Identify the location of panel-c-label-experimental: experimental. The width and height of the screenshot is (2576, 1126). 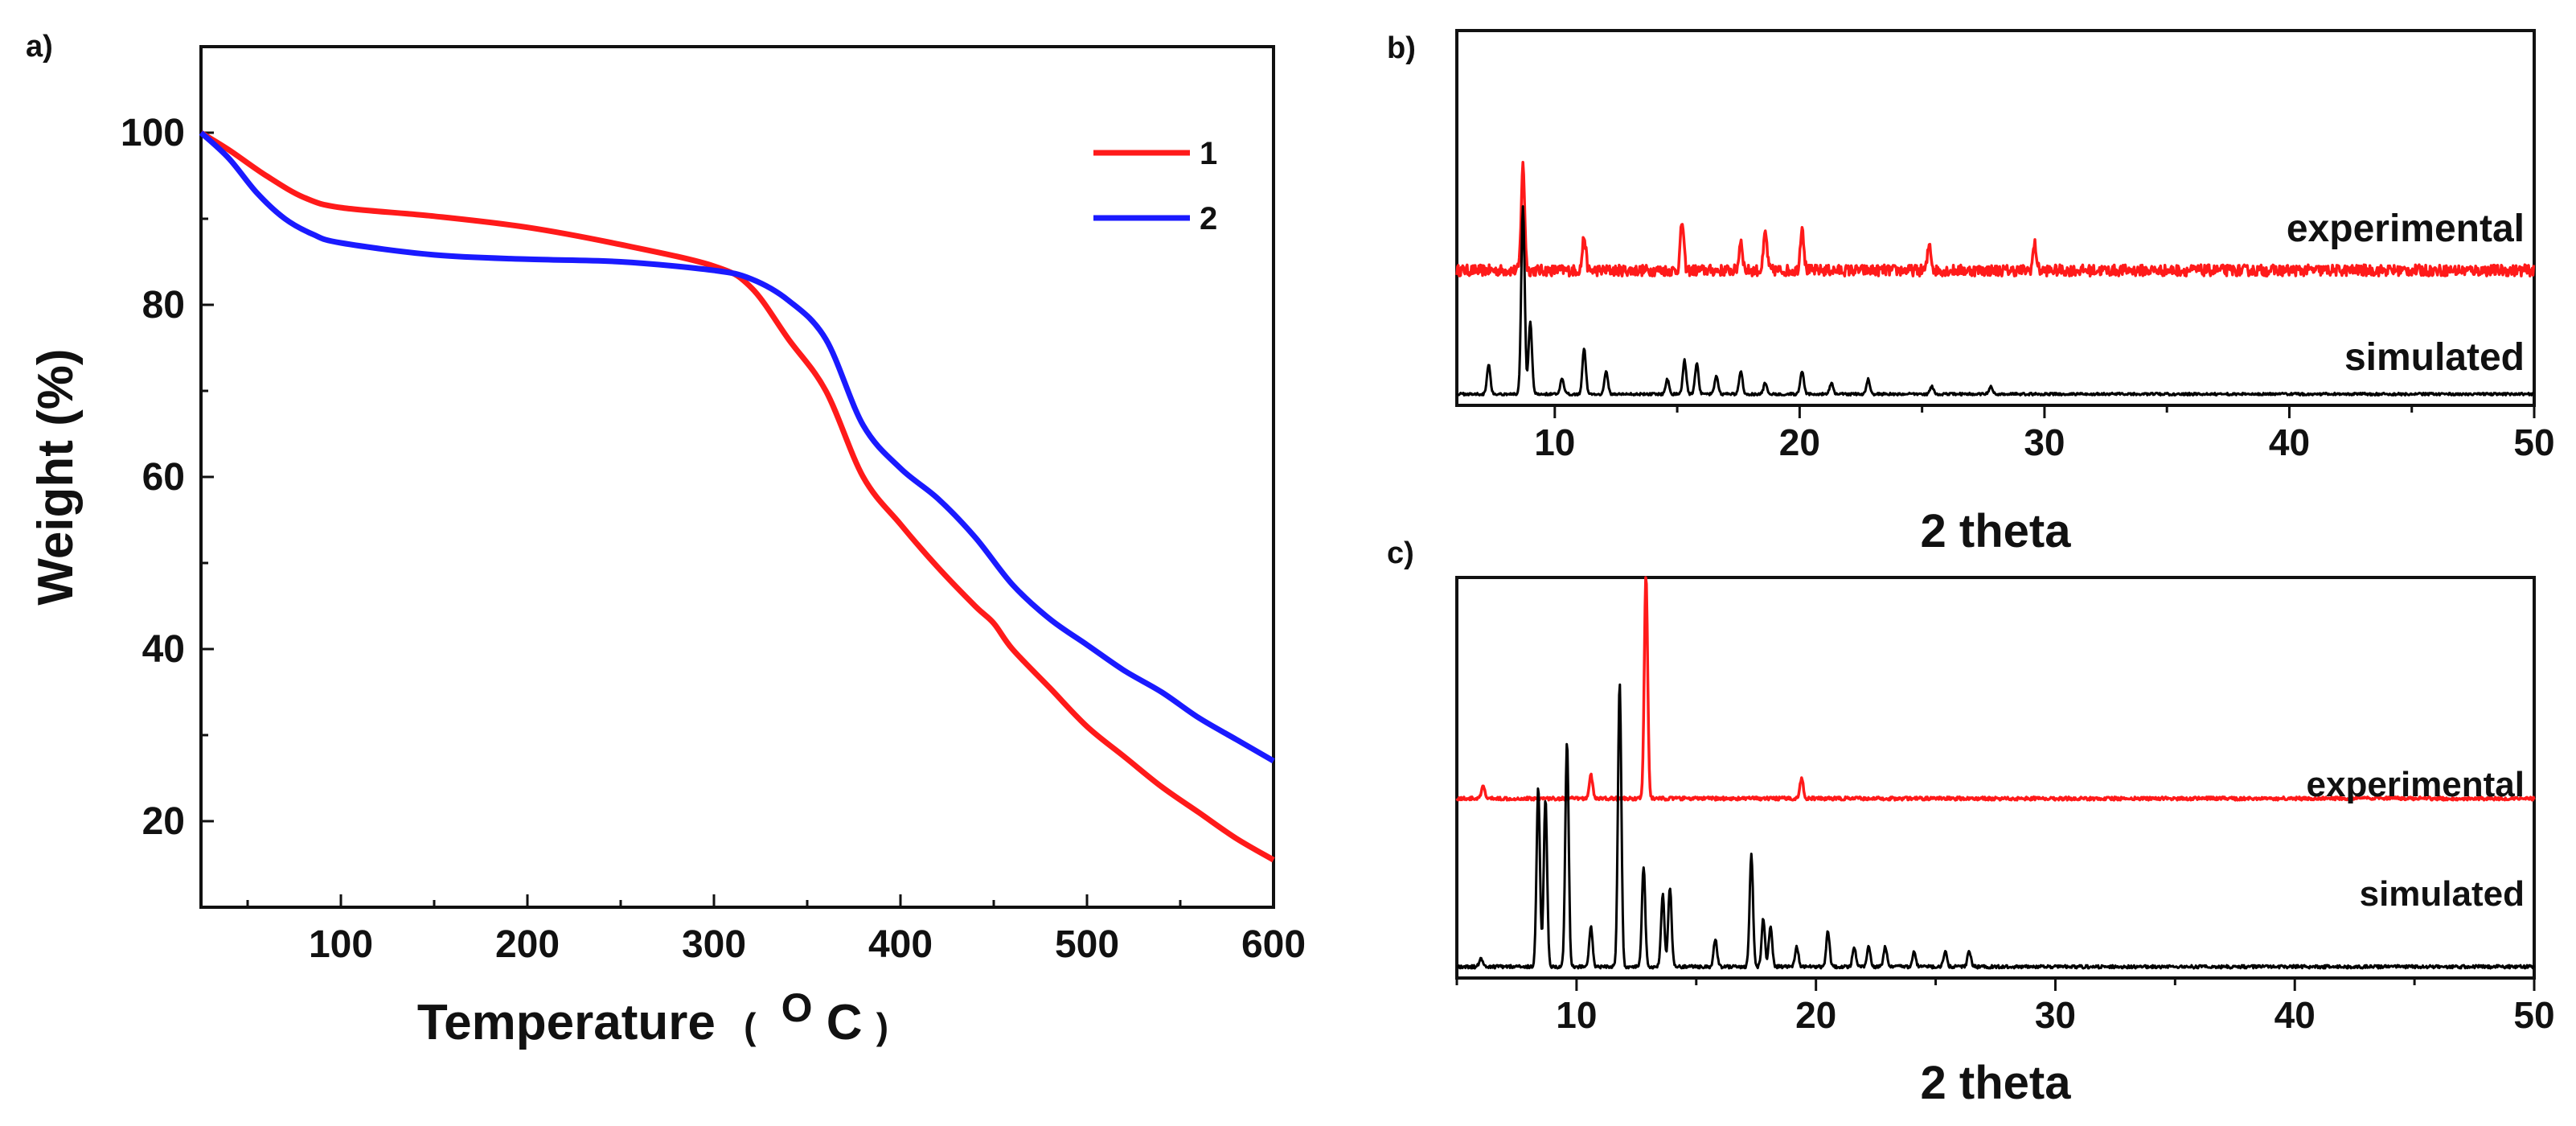
(2416, 784).